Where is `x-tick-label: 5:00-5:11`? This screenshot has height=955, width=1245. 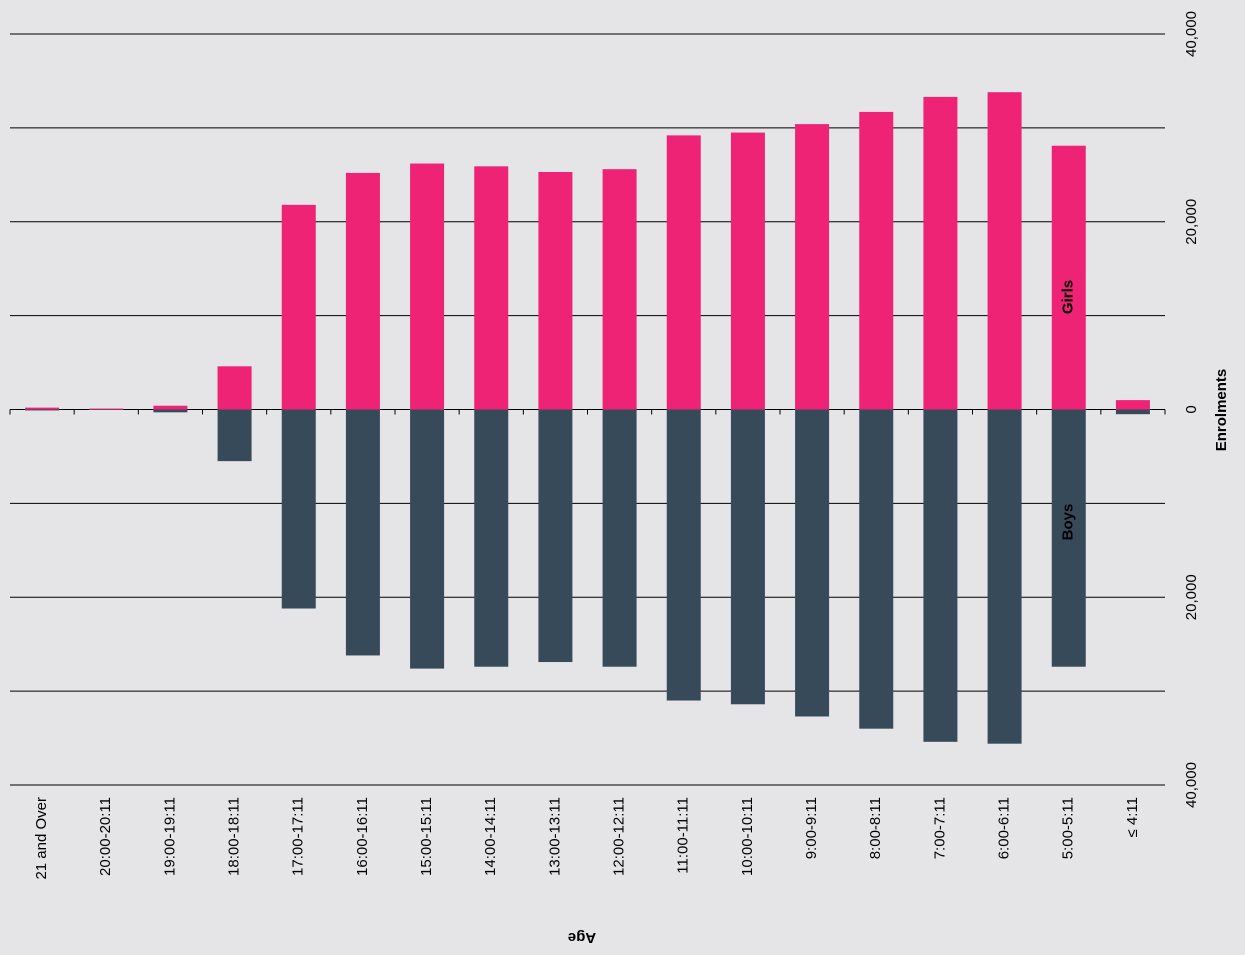 x-tick-label: 5:00-5:11 is located at coordinates (1068, 828).